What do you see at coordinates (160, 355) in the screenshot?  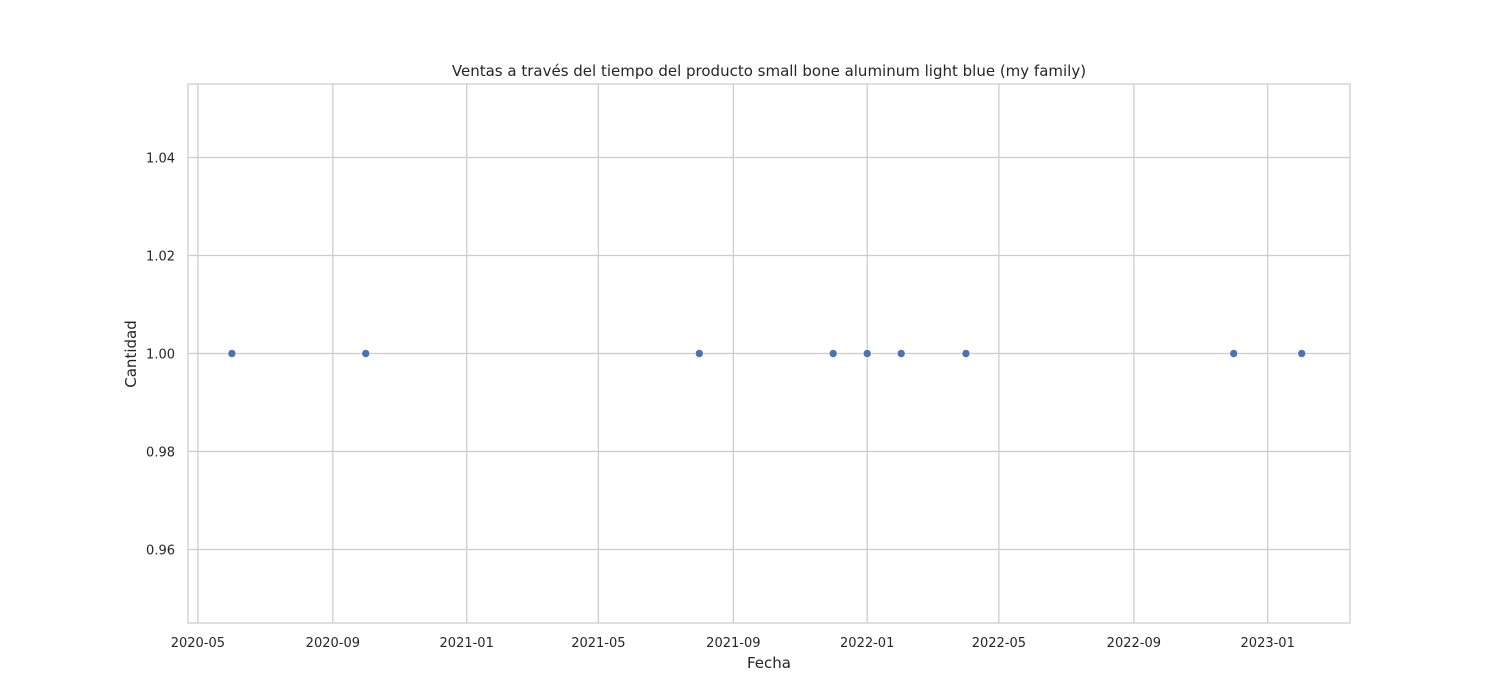 I see `y-tick-label: 1.00` at bounding box center [160, 355].